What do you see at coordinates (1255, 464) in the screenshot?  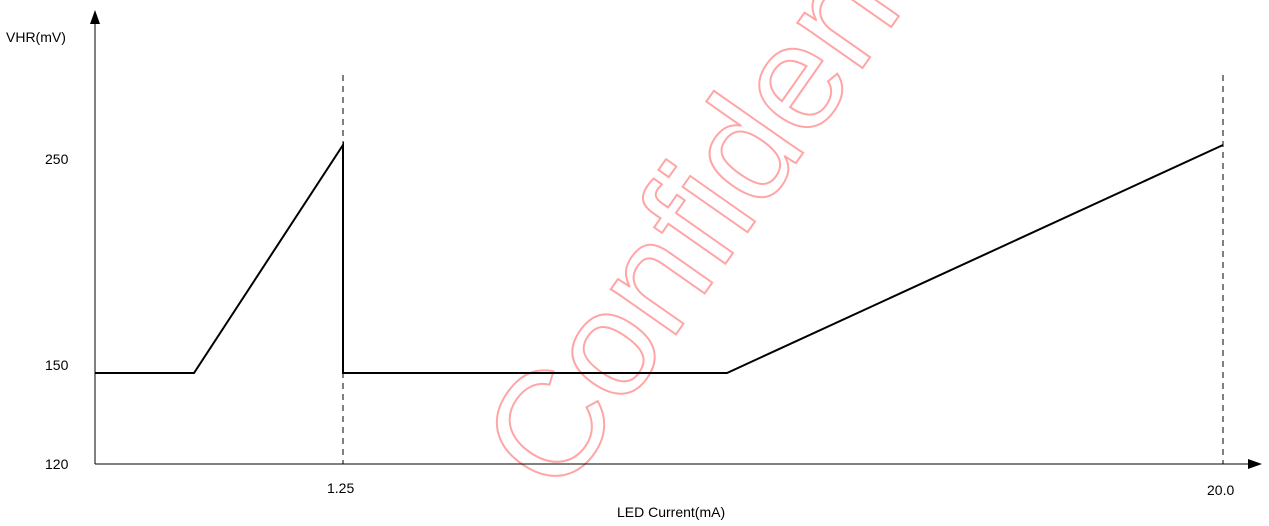 I see `x-axis-arrow` at bounding box center [1255, 464].